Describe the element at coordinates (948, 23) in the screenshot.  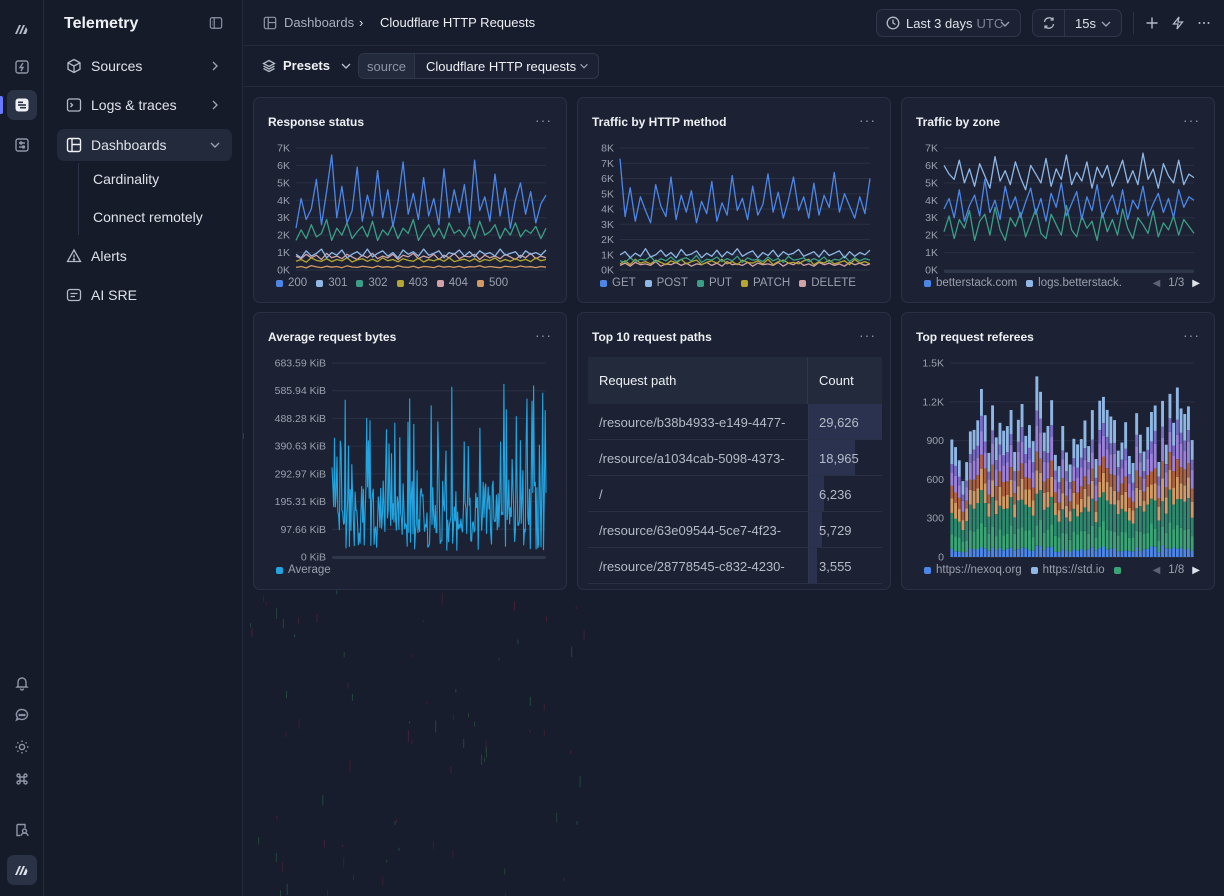
I see `time-range-picker: Last 3 days UTC` at that location.